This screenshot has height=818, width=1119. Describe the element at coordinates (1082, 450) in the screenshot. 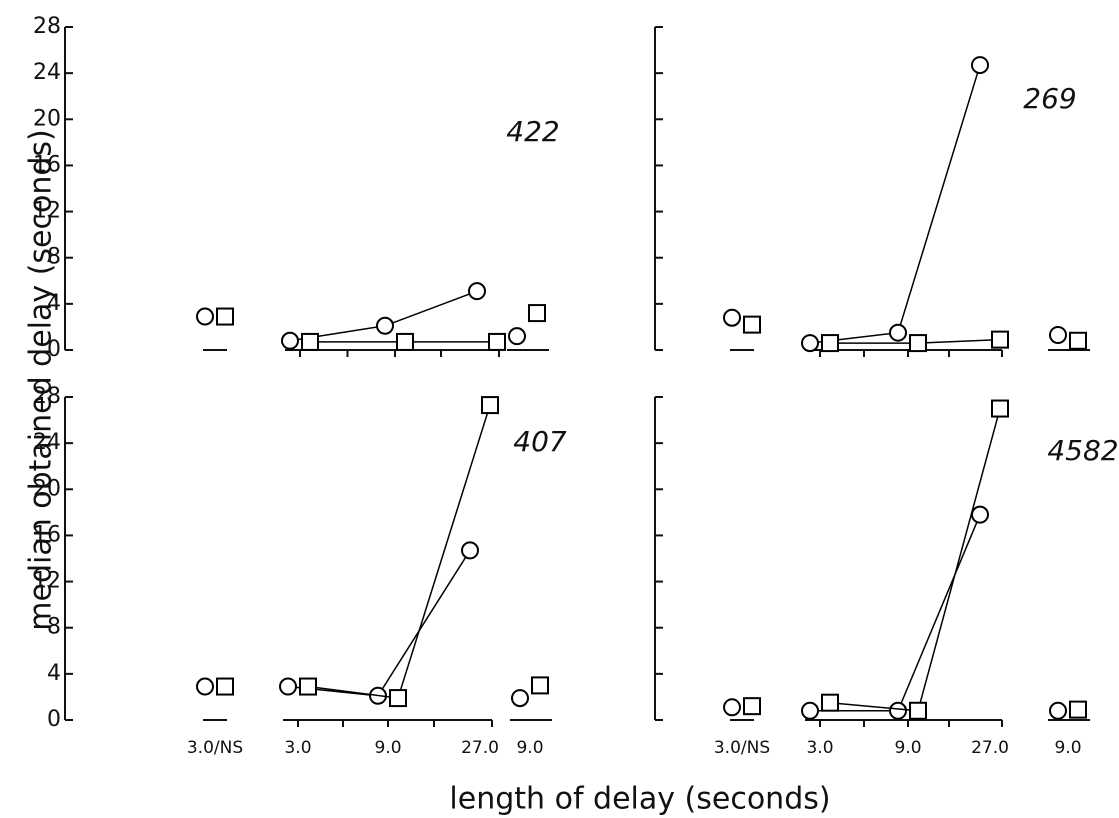

I see `panel-label: 4582` at that location.